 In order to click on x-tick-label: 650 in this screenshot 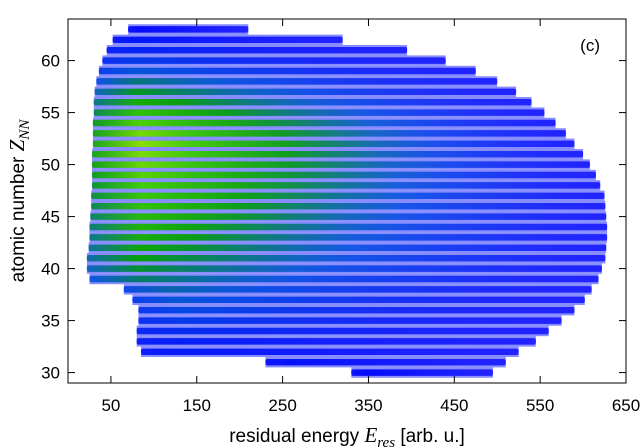, I will do `click(626, 405)`.